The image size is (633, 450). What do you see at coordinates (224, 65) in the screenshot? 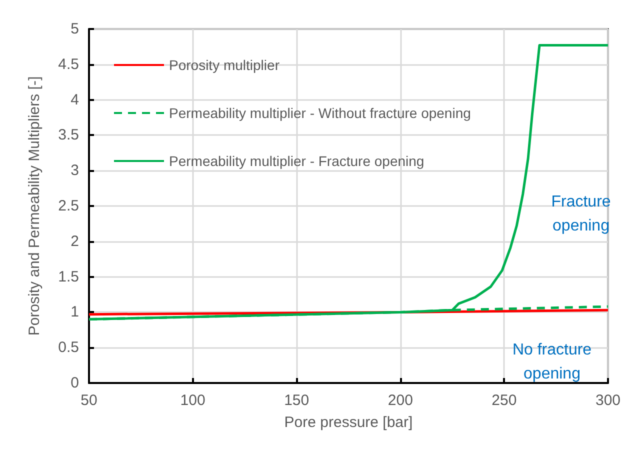
I see `legend-label: Porosity multiplier` at bounding box center [224, 65].